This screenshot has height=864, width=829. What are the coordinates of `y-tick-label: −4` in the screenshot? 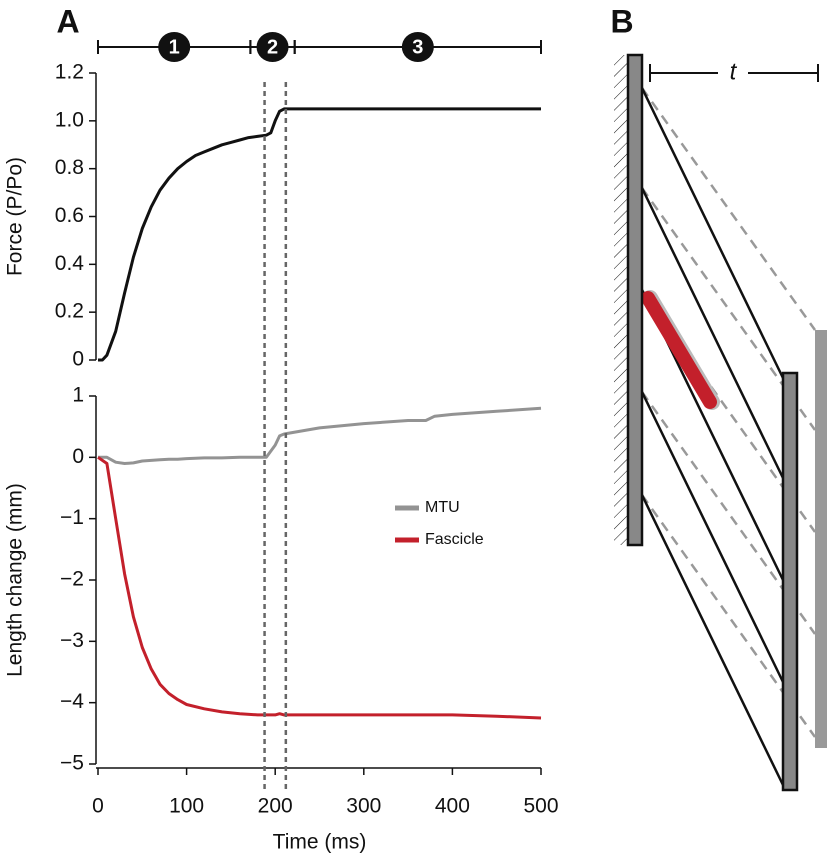 It's located at (72, 701).